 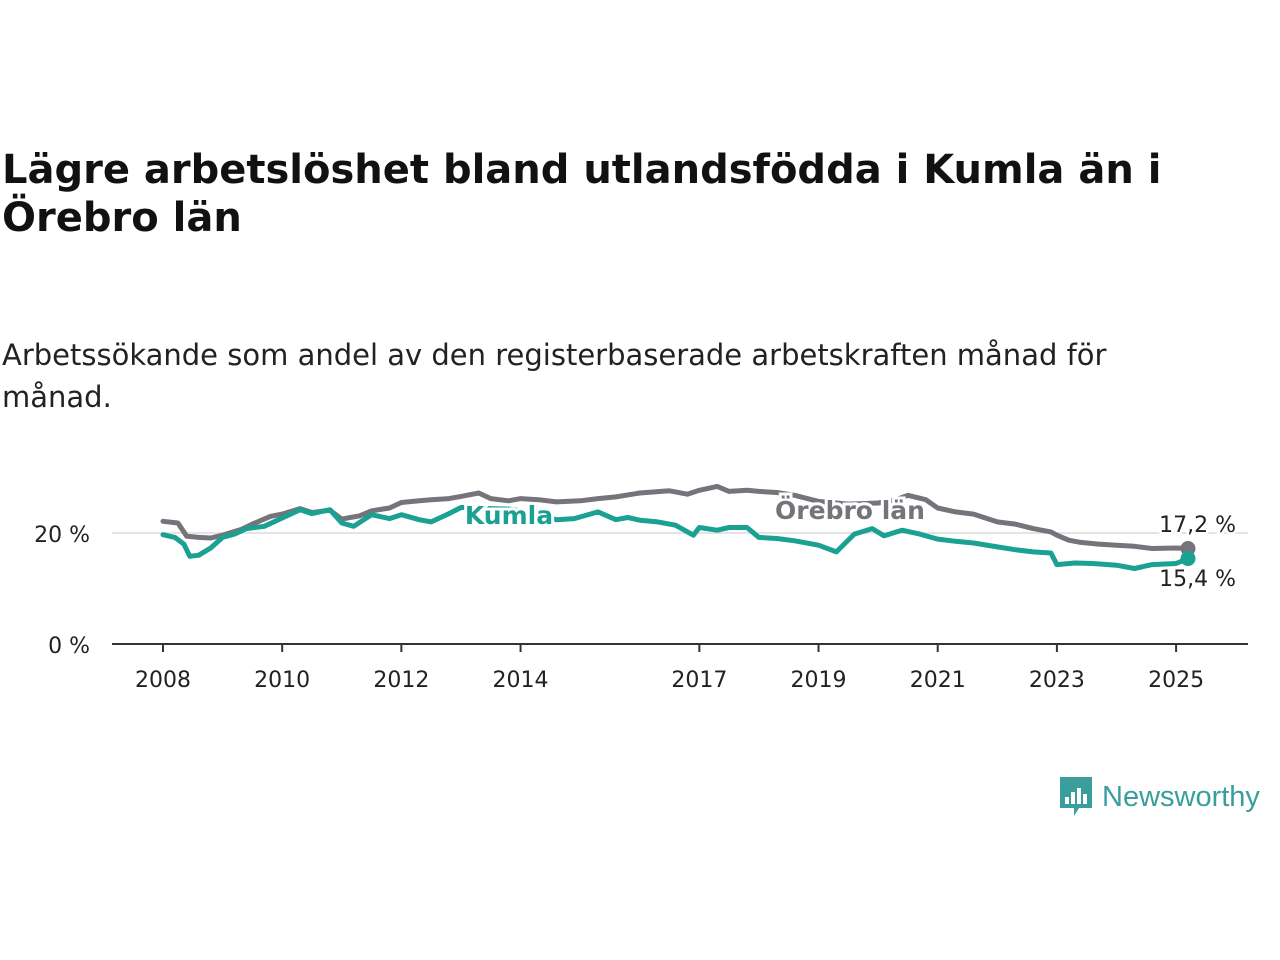 What do you see at coordinates (699, 680) in the screenshot?
I see `x-tick-label: 2017` at bounding box center [699, 680].